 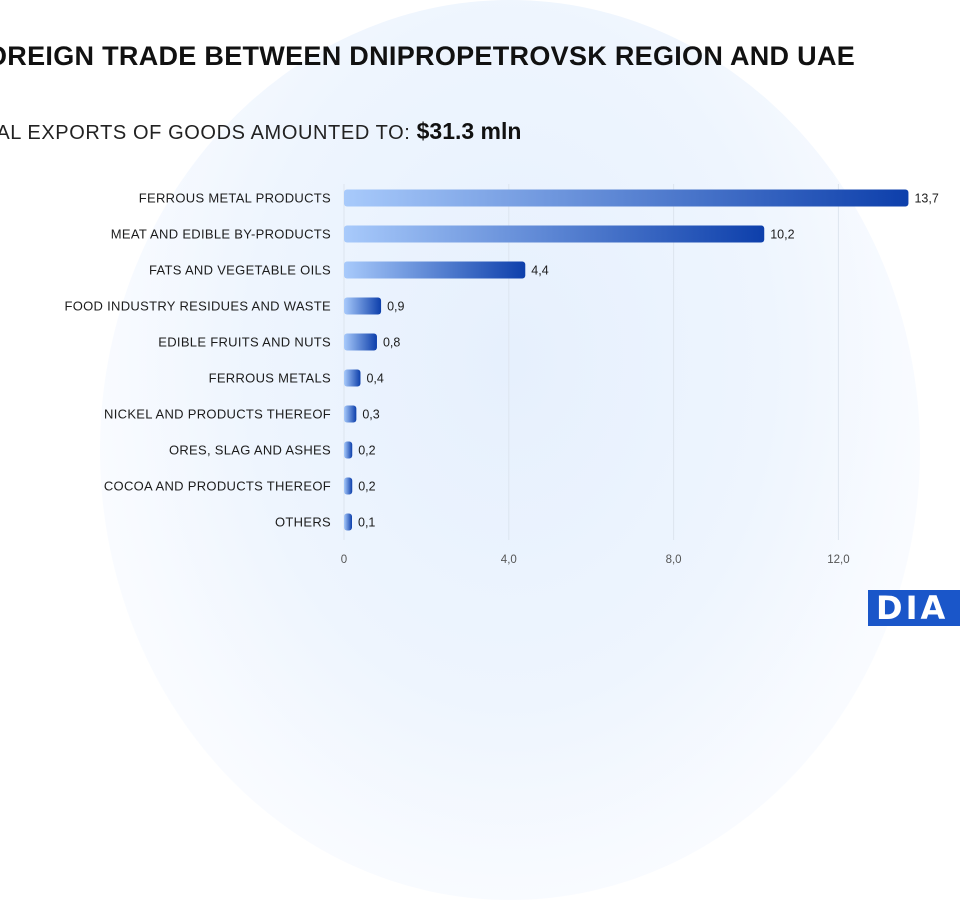 I want to click on category-label: MEAT AND EDIBLE BY-PRODUCTS, so click(x=221, y=234).